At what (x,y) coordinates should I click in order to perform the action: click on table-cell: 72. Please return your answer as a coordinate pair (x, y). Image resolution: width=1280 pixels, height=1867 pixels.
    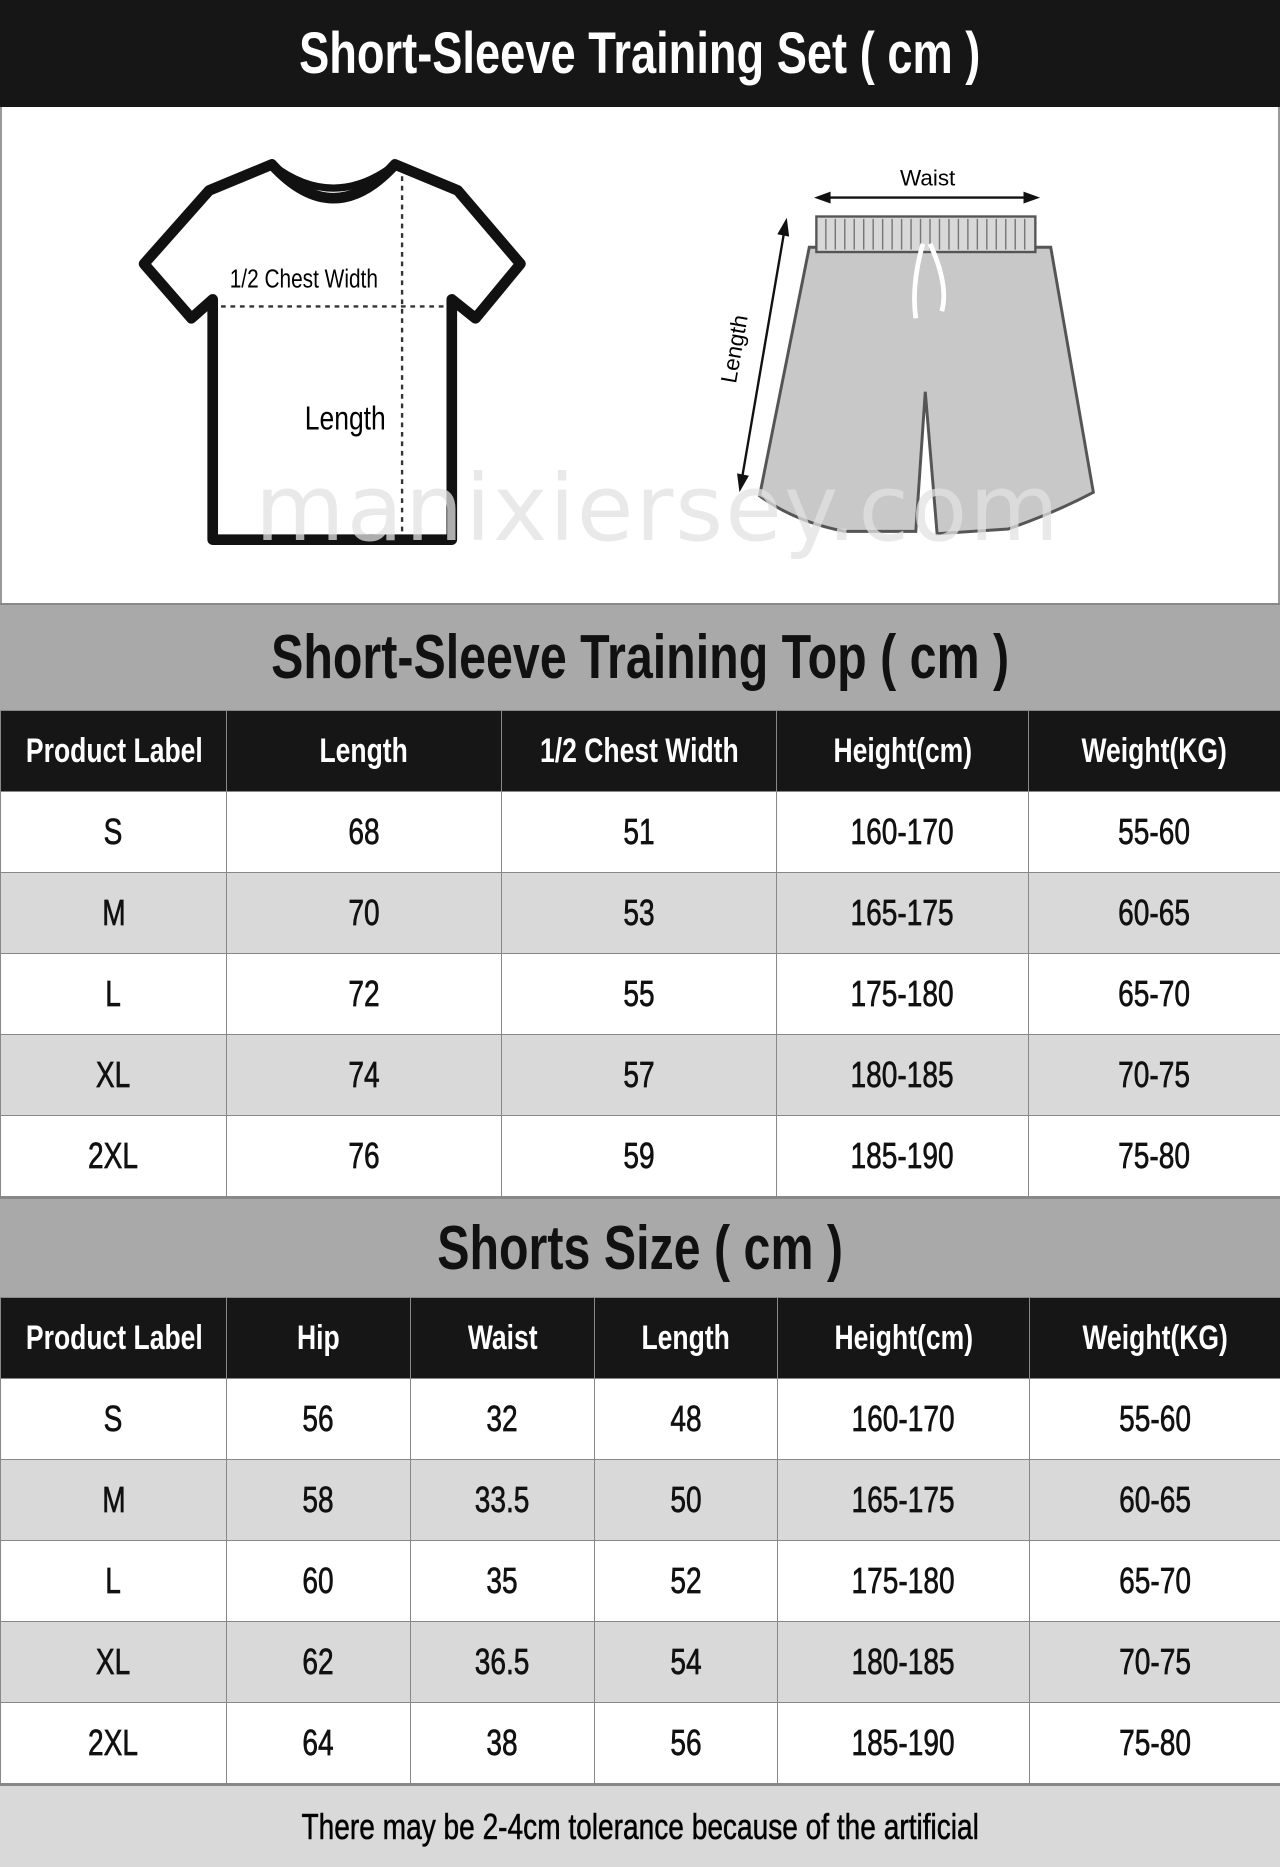
    Looking at the image, I should click on (364, 994).